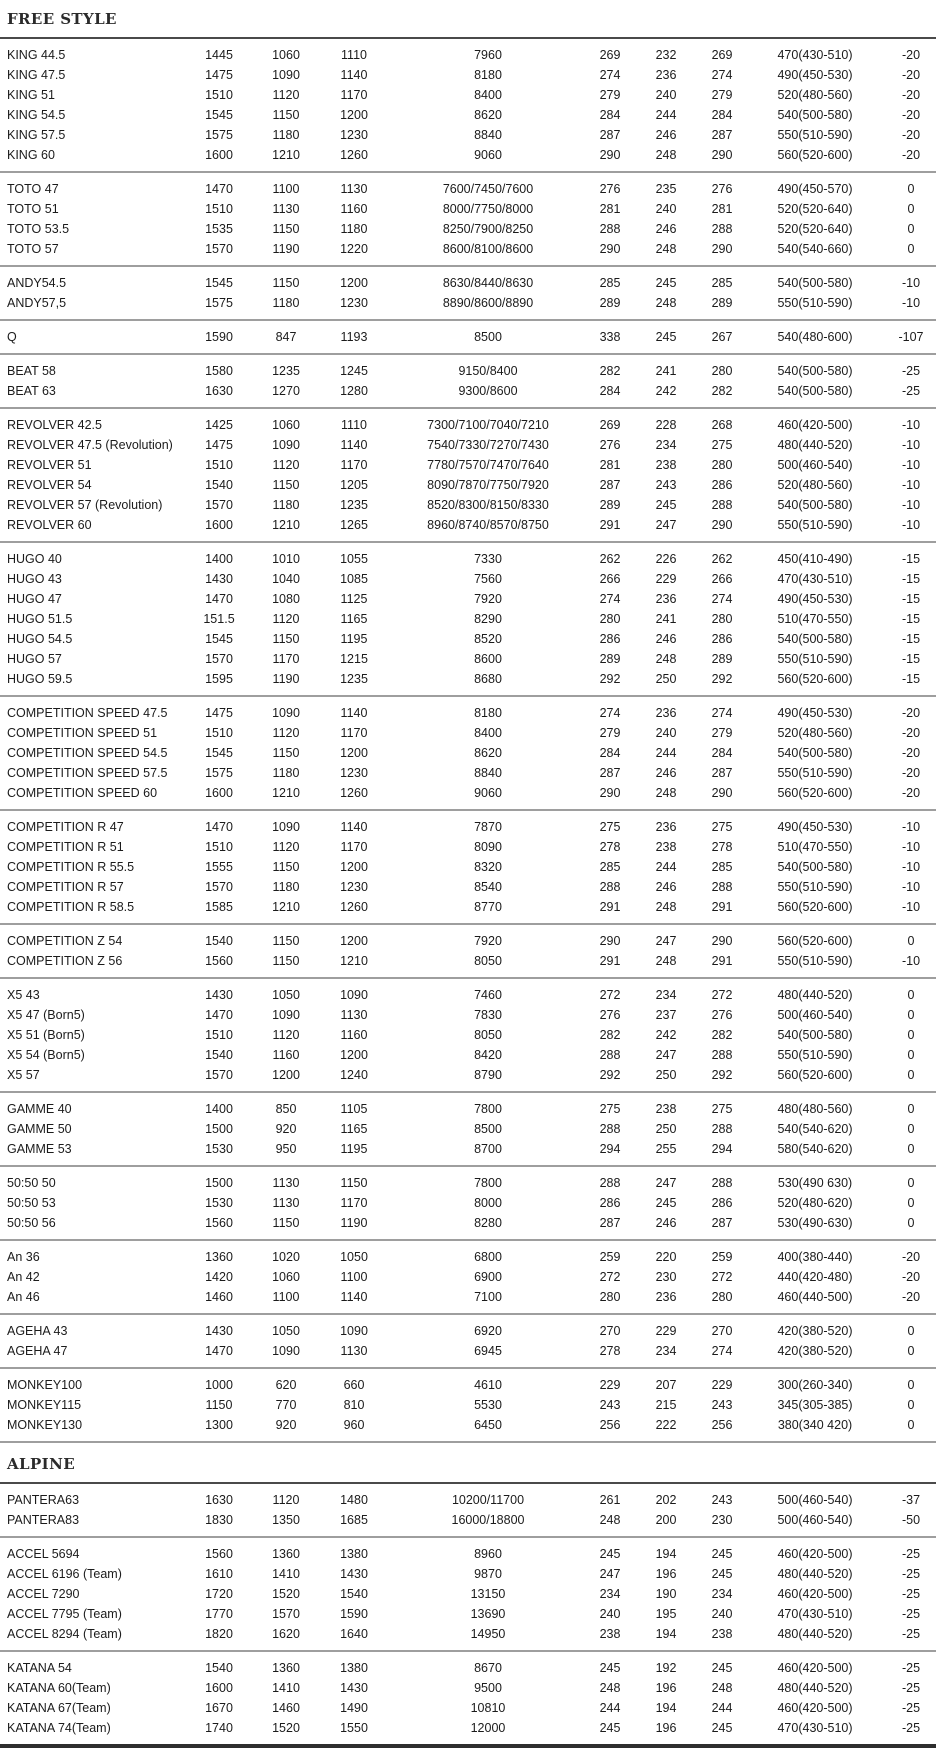  I want to click on value-cell: 207, so click(666, 1385).